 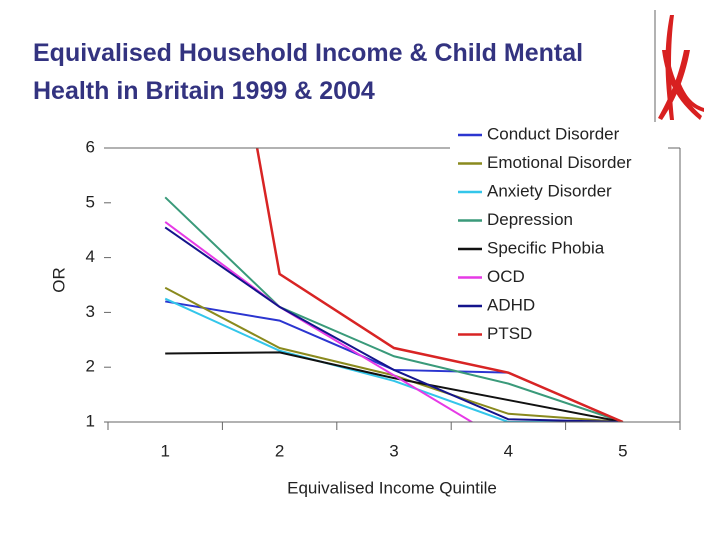 I want to click on legend-label: Depression, so click(x=530, y=219).